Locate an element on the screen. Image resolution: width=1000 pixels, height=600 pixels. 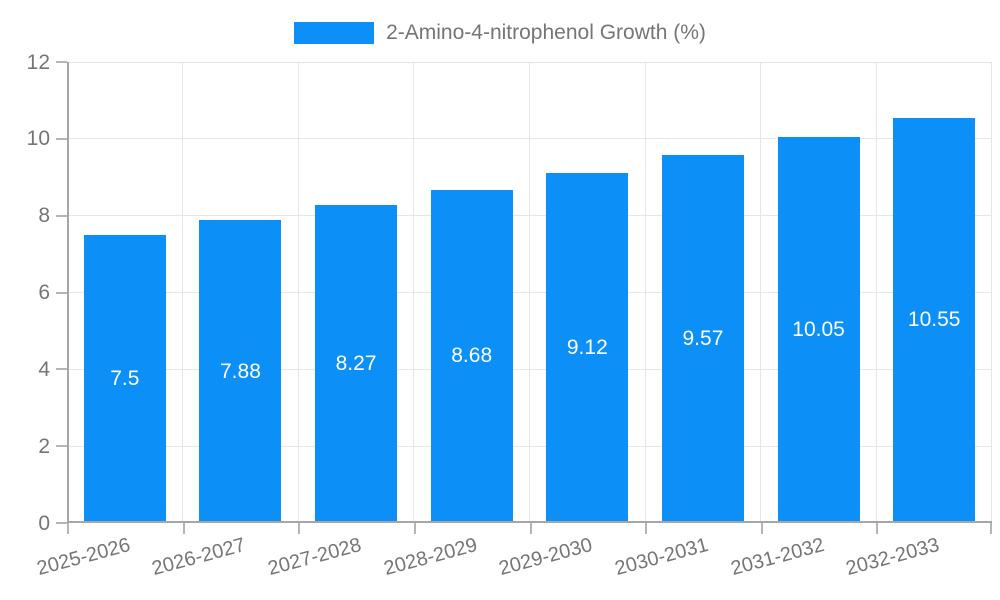
bar-value-label: 7.88 is located at coordinates (240, 371).